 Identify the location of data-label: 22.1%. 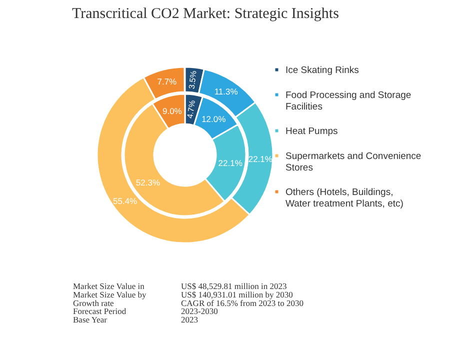
(230, 163).